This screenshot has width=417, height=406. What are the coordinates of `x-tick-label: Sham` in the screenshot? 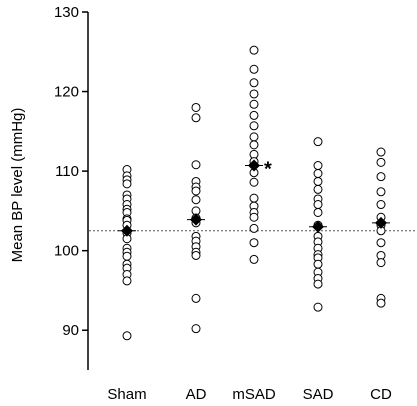 It's located at (126, 394).